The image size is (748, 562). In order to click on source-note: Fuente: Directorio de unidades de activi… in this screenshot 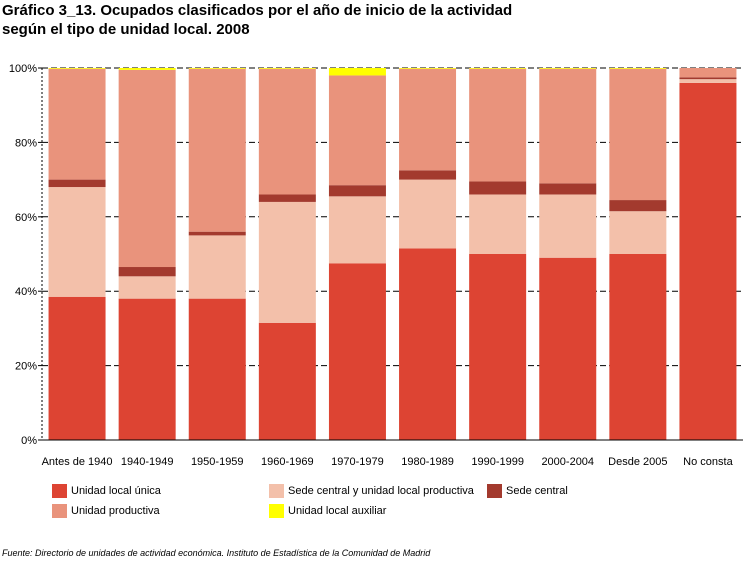, I will do `click(216, 553)`.